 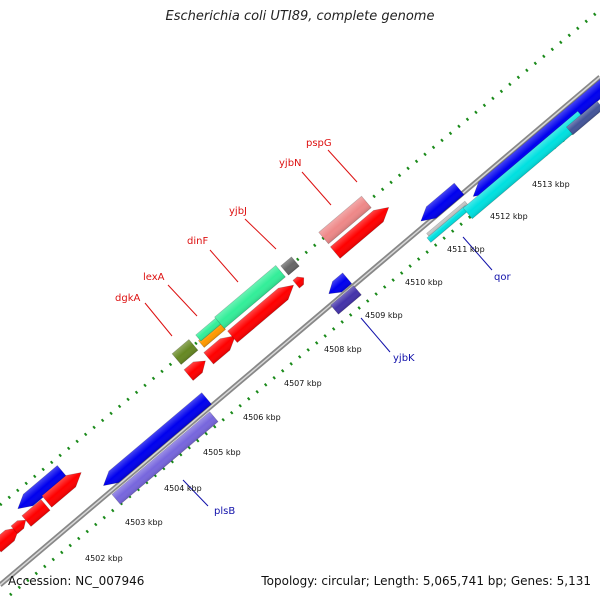 I want to click on tick-label: 4510 kbp, so click(x=424, y=282).